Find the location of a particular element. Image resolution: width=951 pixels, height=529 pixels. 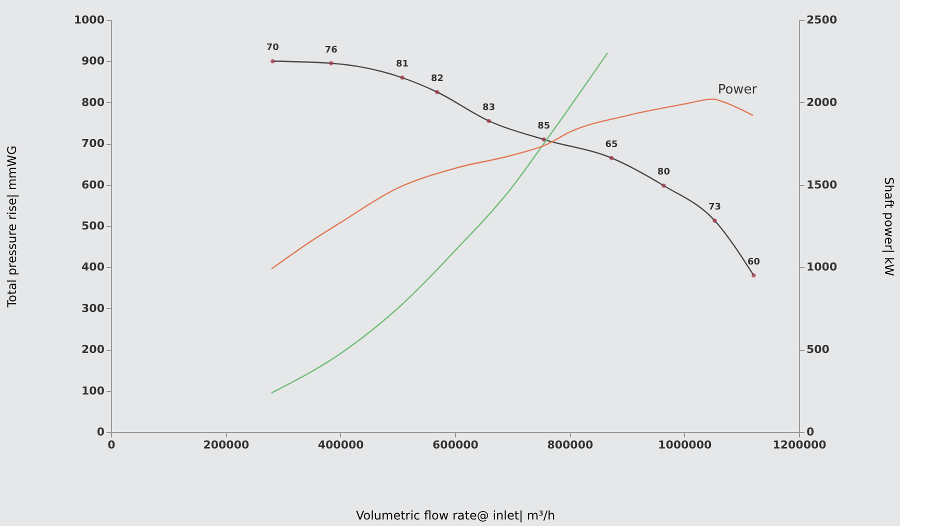

x-tick-label: 400000 is located at coordinates (341, 445).